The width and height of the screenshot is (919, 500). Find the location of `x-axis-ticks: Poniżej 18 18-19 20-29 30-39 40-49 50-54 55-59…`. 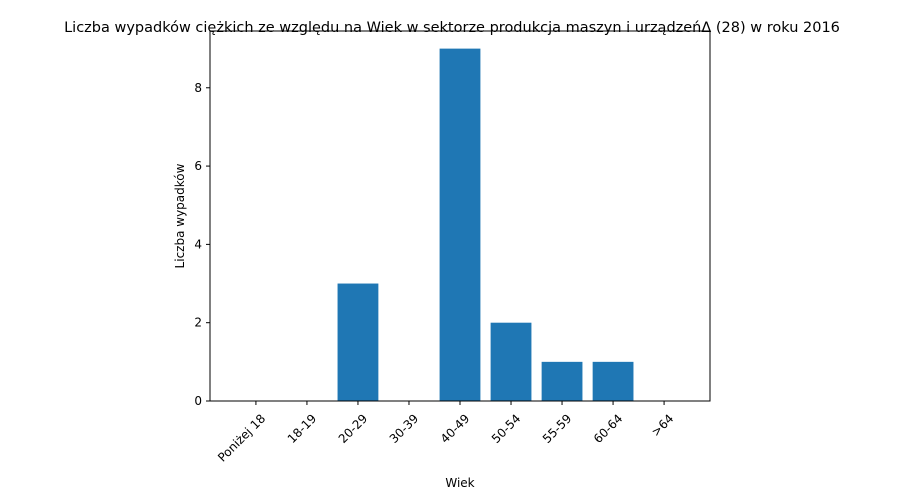

x-axis-ticks: Poniżej 18 18-19 20-29 30-39 40-49 50-54 55-59… is located at coordinates (445, 433).